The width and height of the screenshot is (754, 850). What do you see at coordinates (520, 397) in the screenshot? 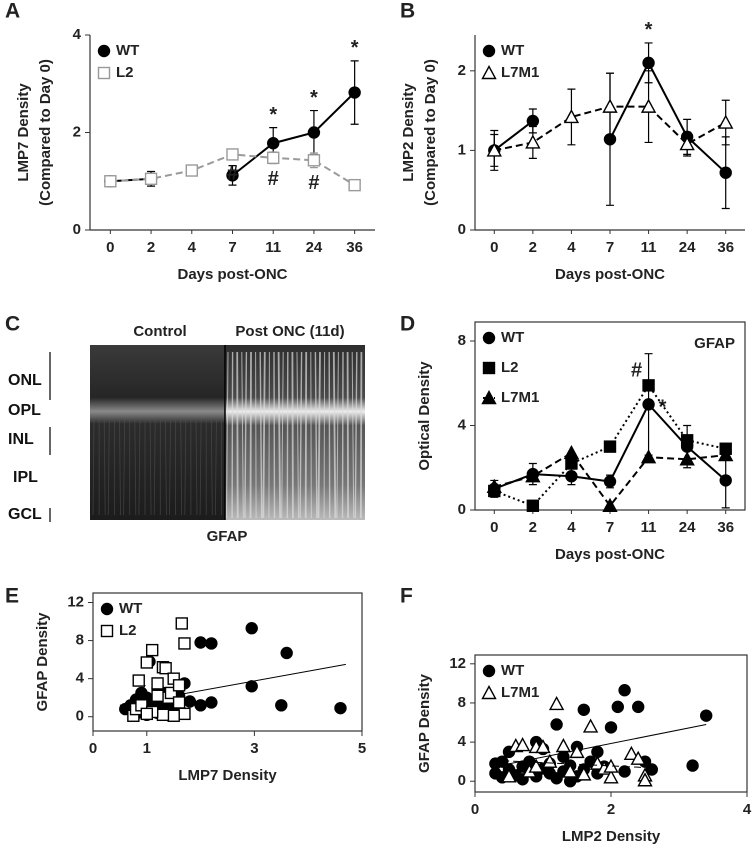
I see `legend-label: L7M1` at bounding box center [520, 397].